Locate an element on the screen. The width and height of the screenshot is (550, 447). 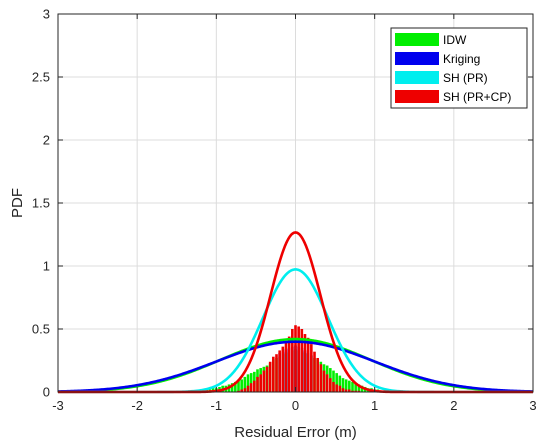
histogram-bars is located at coordinates (286, 358).